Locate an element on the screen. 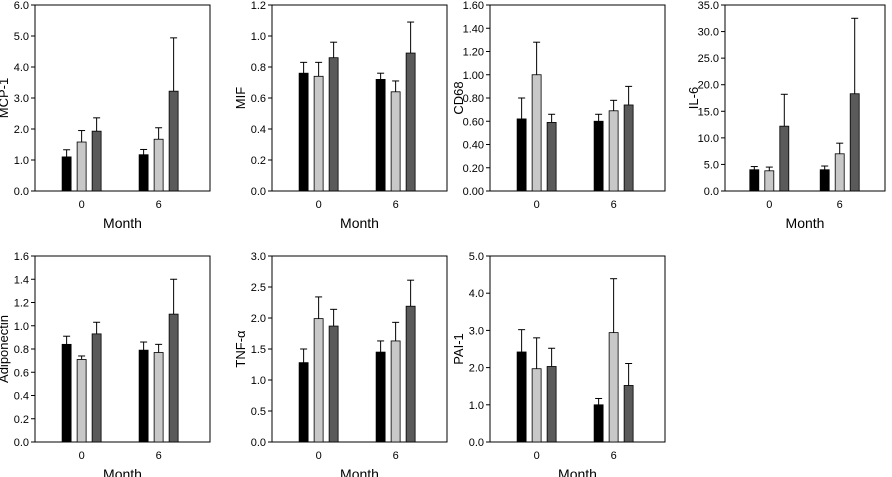 This screenshot has width=892, height=477. y-axis-label: IL-6 is located at coordinates (693, 98).